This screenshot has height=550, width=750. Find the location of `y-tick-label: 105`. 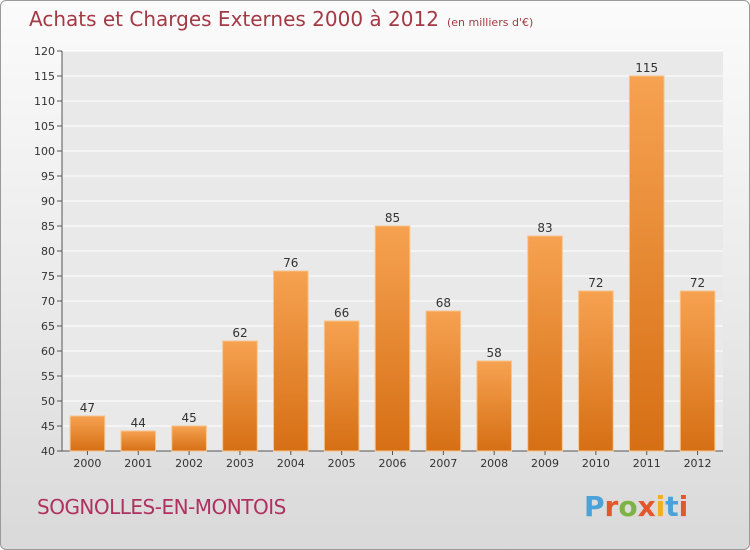

y-tick-label: 105 is located at coordinates (44, 126).